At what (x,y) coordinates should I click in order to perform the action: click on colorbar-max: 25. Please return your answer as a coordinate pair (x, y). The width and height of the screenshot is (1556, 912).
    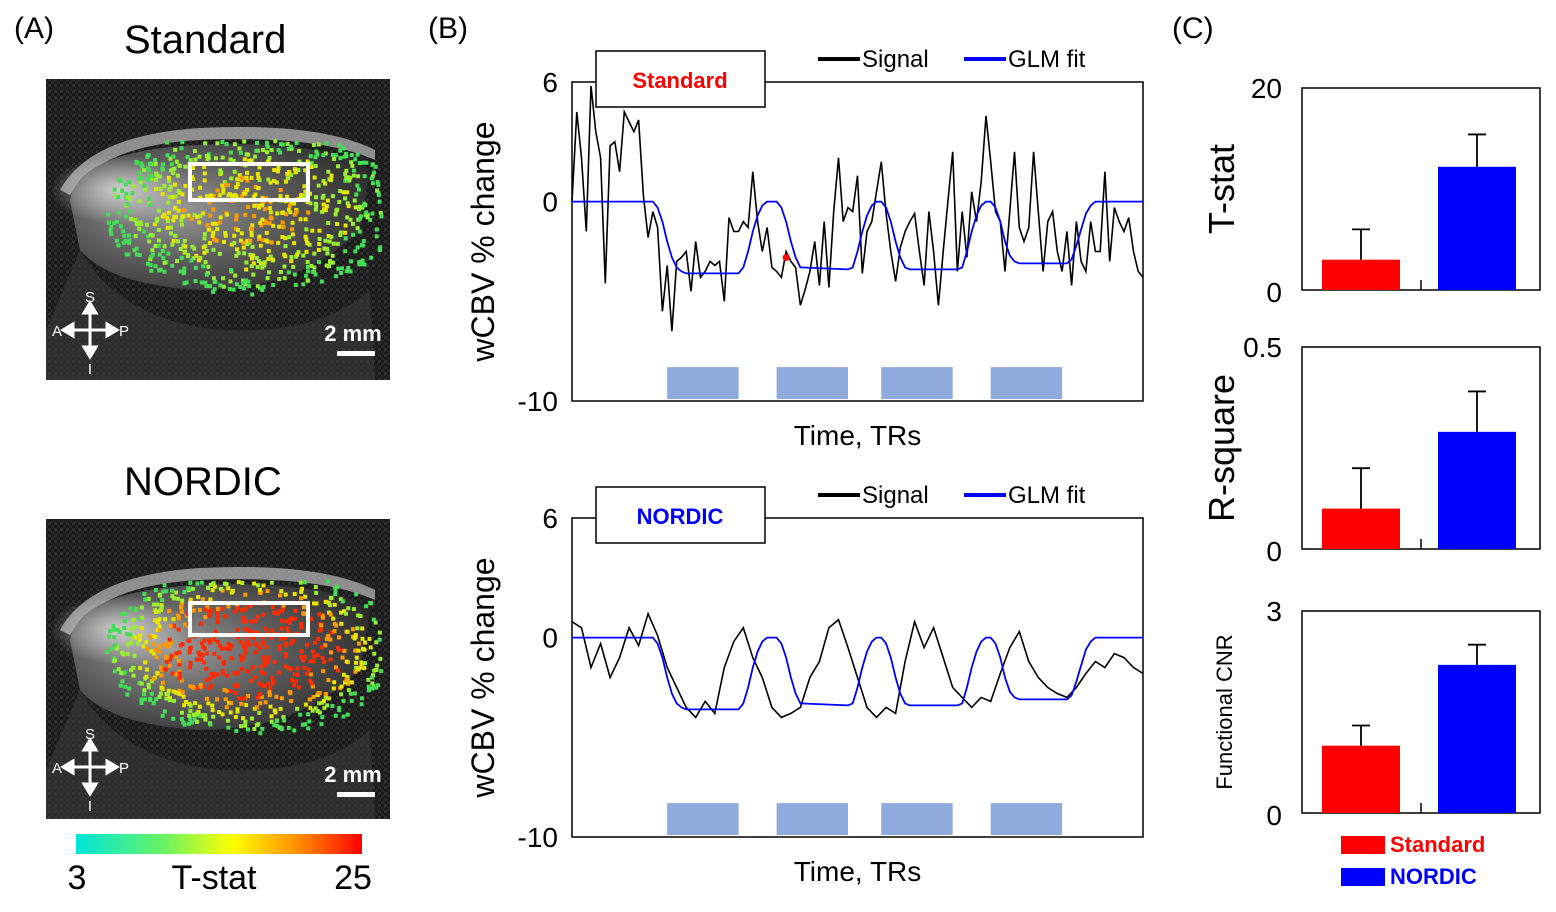
    Looking at the image, I should click on (353, 878).